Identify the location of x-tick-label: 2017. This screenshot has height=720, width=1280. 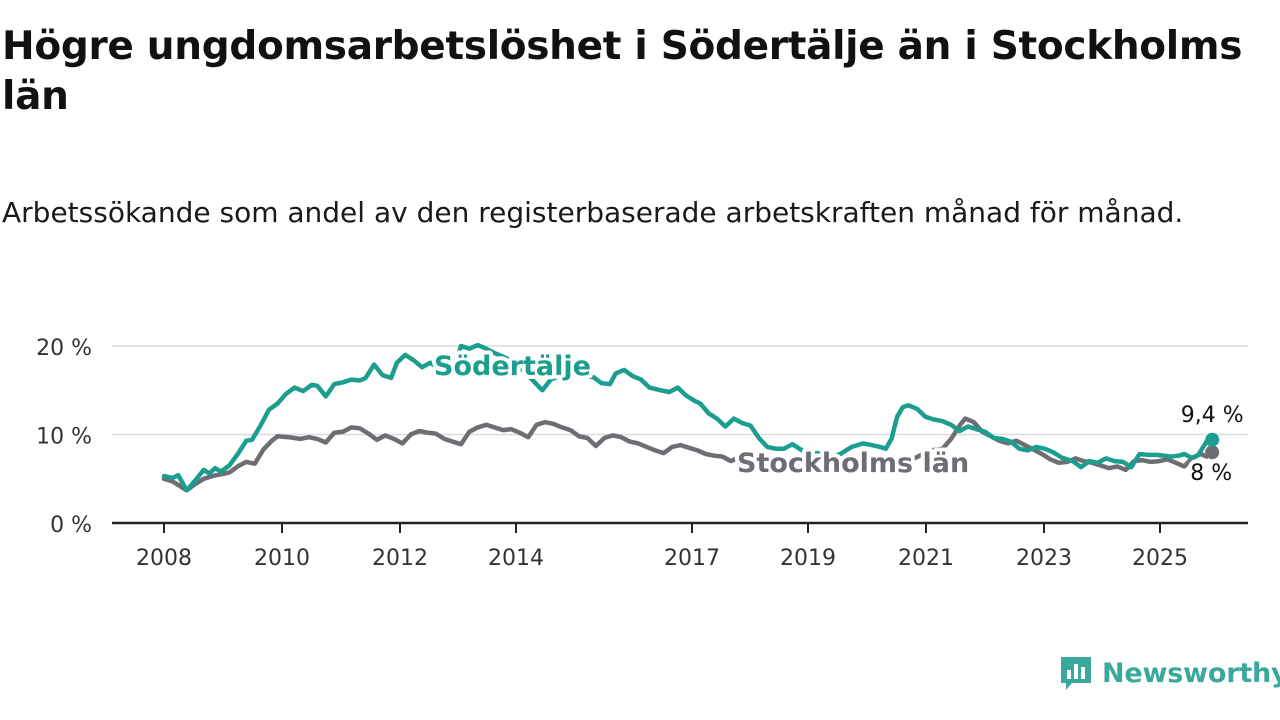
(692, 558).